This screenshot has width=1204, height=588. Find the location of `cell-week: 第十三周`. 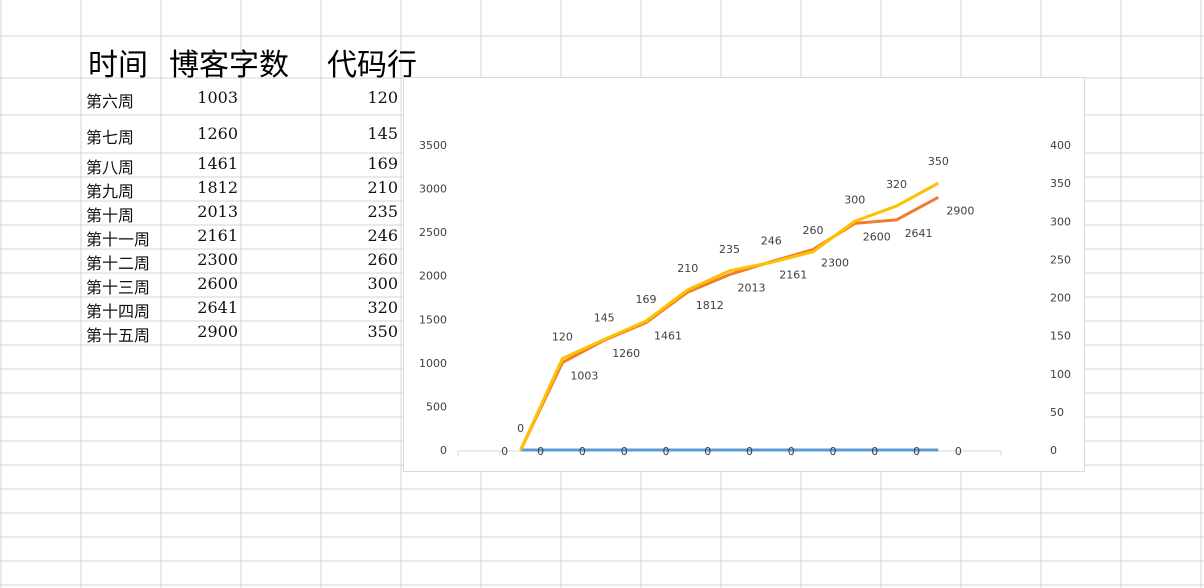

cell-week: 第十三周 is located at coordinates (118, 287).